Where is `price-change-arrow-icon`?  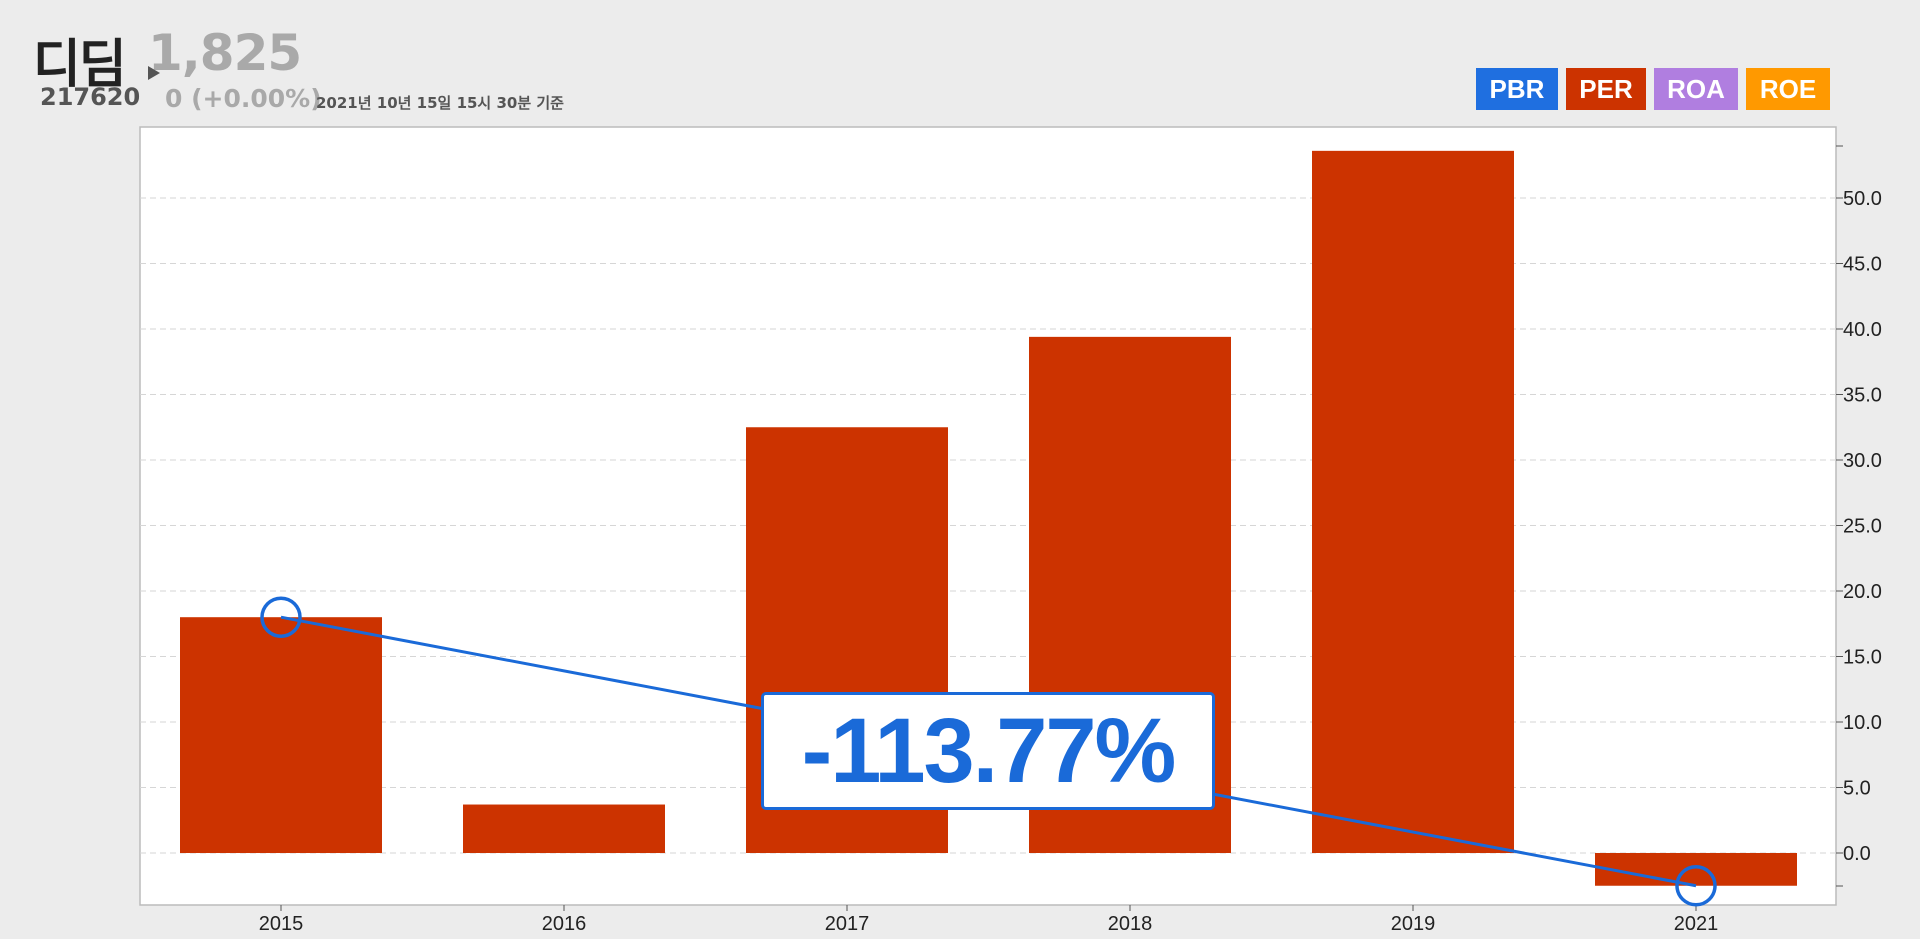 price-change-arrow-icon is located at coordinates (154, 73).